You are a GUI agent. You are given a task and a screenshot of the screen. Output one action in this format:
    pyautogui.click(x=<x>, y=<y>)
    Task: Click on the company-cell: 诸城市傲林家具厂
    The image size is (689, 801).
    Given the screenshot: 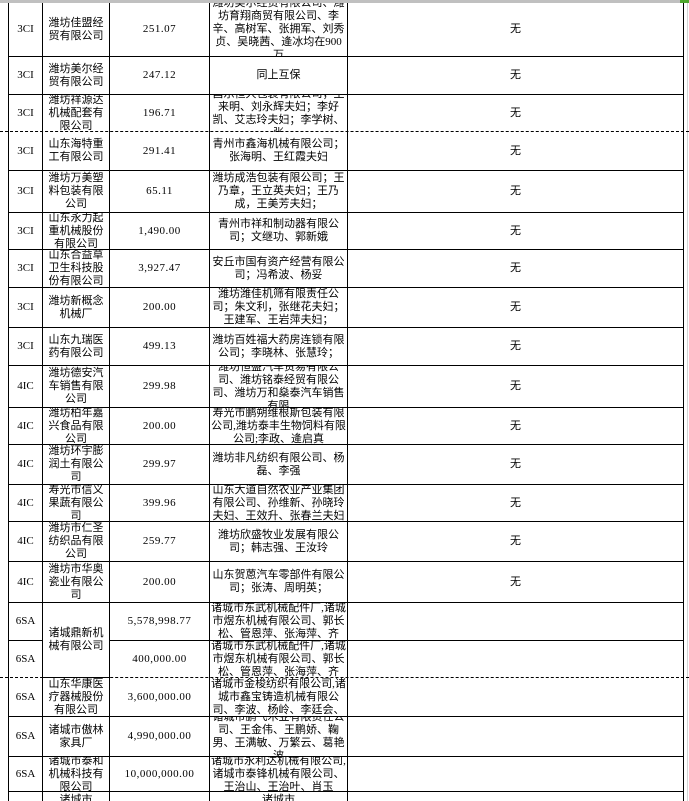 What is the action you would take?
    pyautogui.click(x=76, y=737)
    